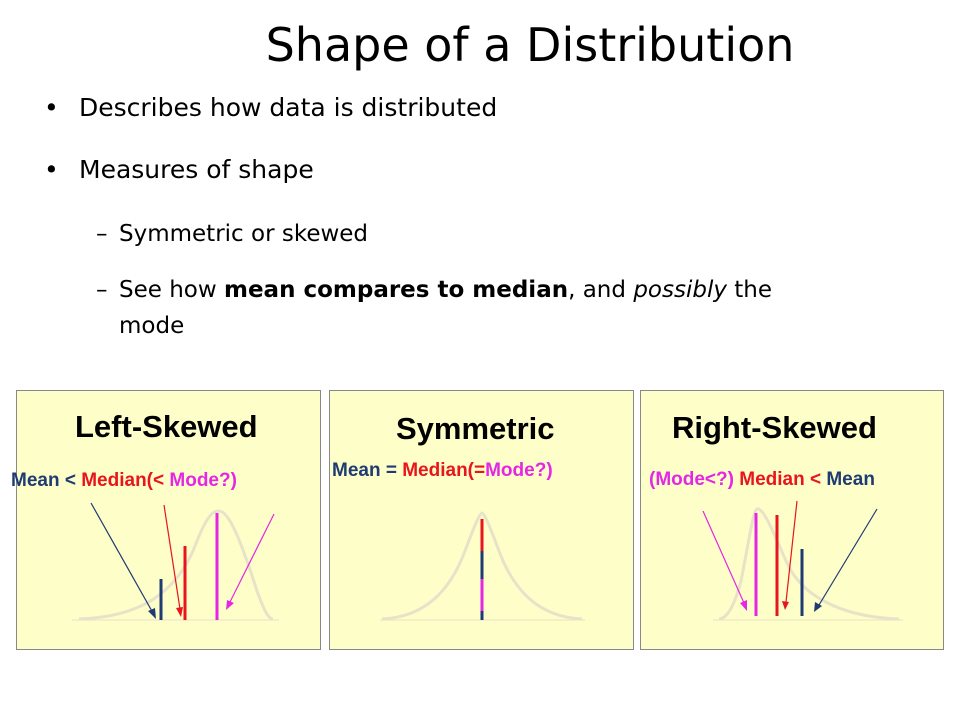 This screenshot has height=720, width=960. Describe the element at coordinates (809, 564) in the screenshot. I see `right-skewed-curve` at that location.